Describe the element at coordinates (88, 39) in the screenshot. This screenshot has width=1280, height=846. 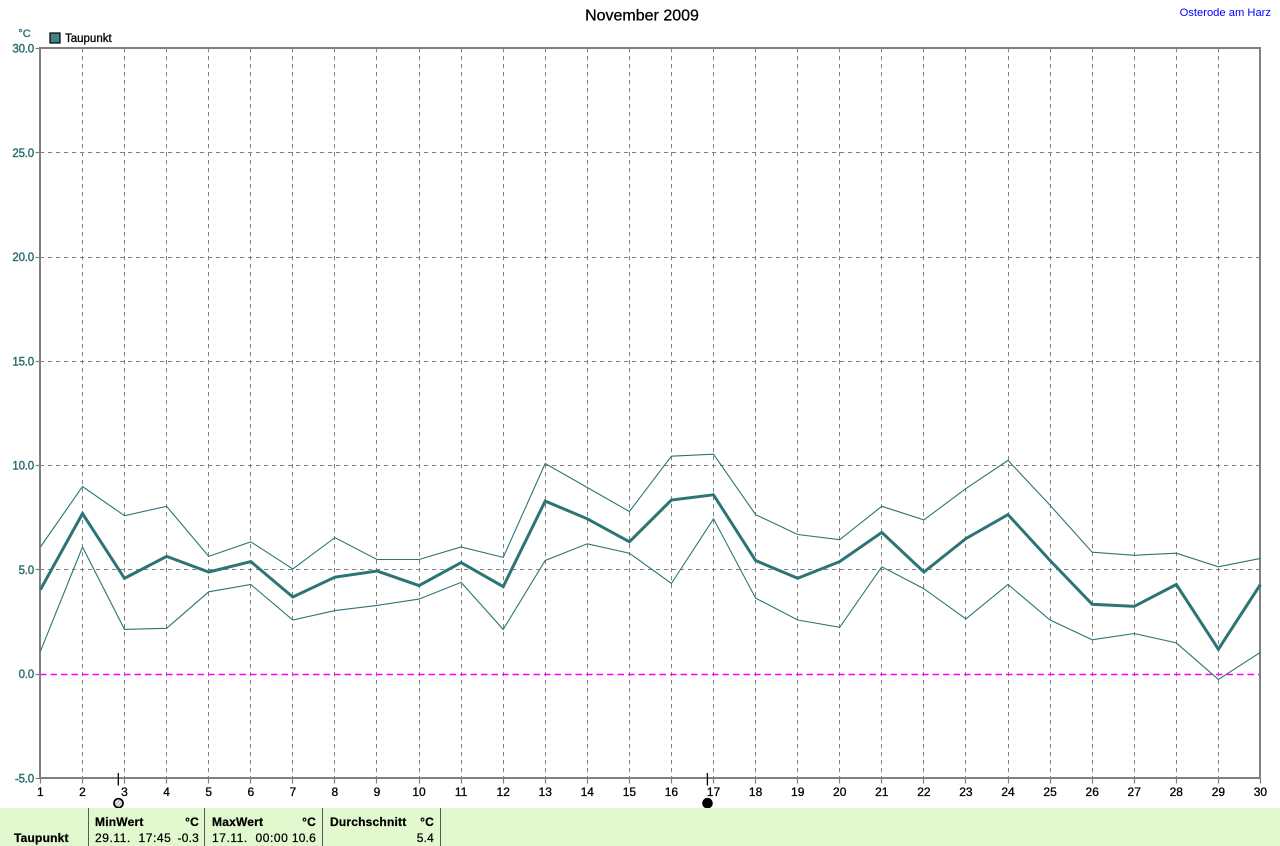
I see `svg-text: Taupunkt` at that location.